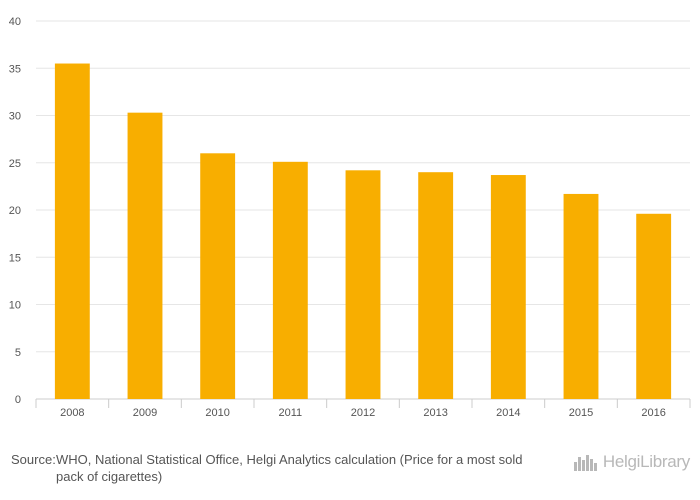 The image size is (700, 500). I want to click on brand-logo: HelgiLibrary, so click(631, 462).